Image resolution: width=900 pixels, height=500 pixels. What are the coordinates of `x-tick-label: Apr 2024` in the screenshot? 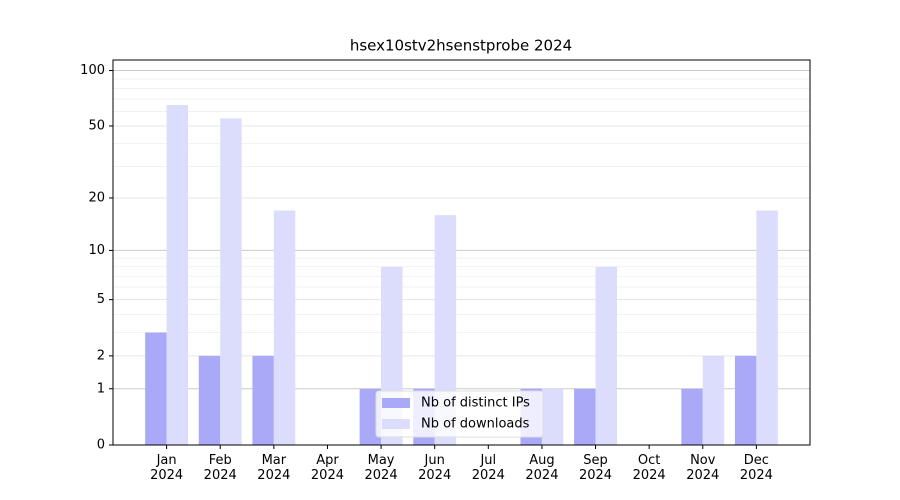 It's located at (327, 468).